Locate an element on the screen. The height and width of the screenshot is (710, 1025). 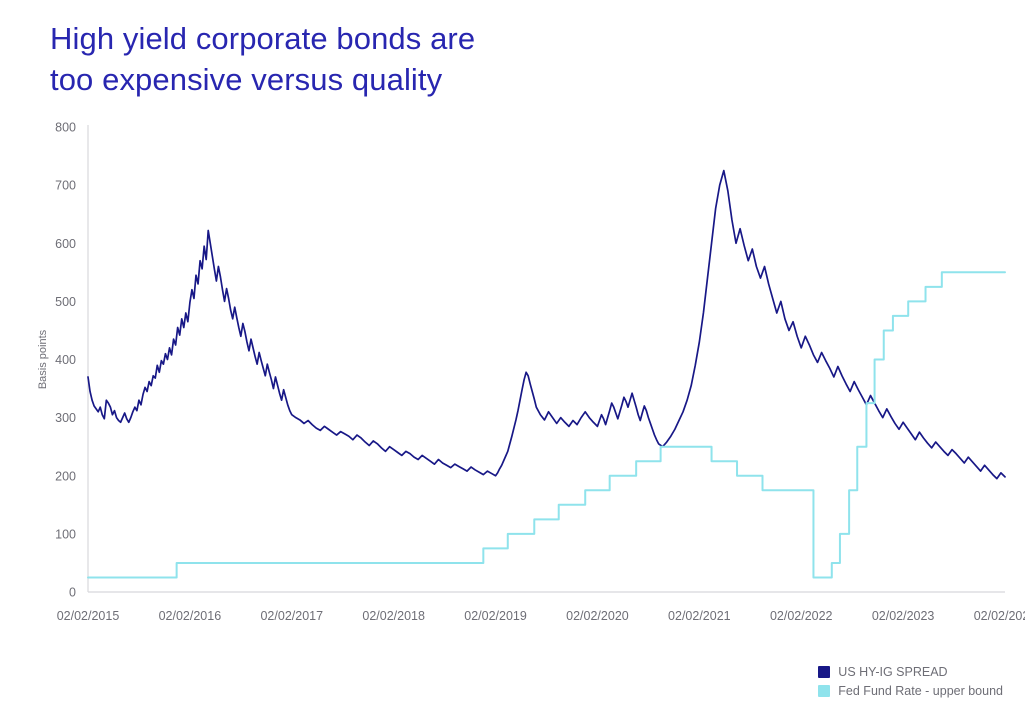
x-tick-label: 02/02/2018 is located at coordinates (393, 616).